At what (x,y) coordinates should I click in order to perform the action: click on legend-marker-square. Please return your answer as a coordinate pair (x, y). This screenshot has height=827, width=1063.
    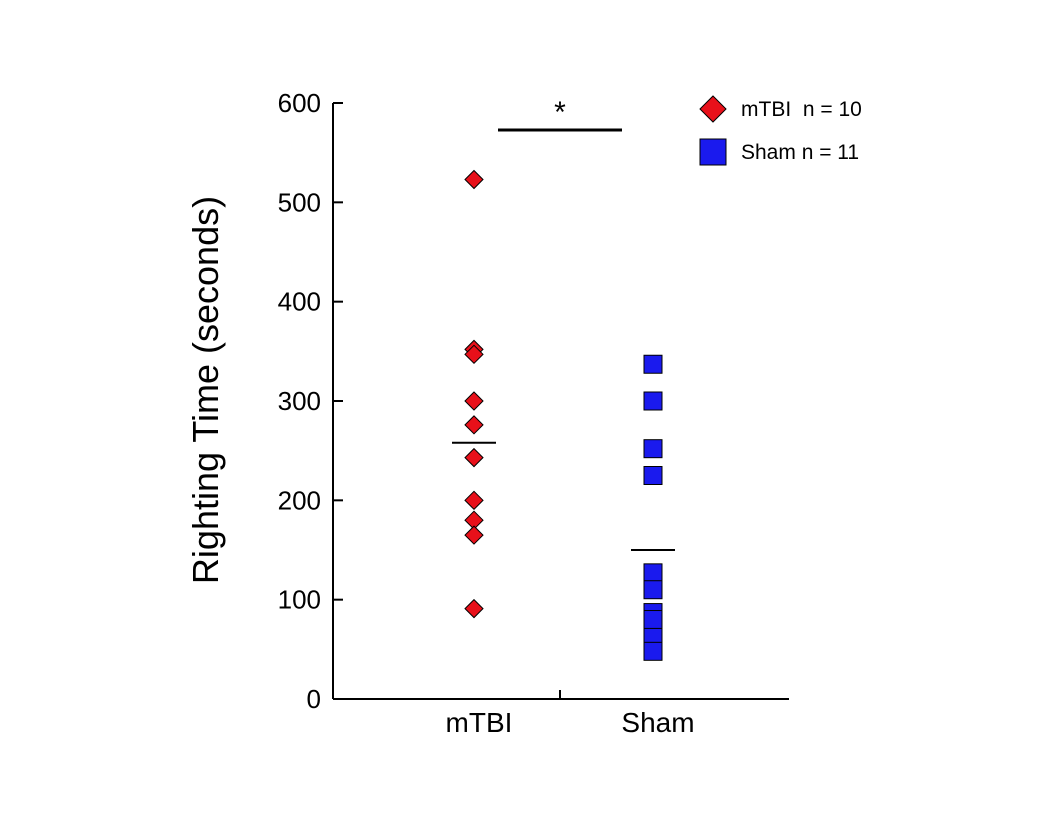
    Looking at the image, I should click on (713, 152).